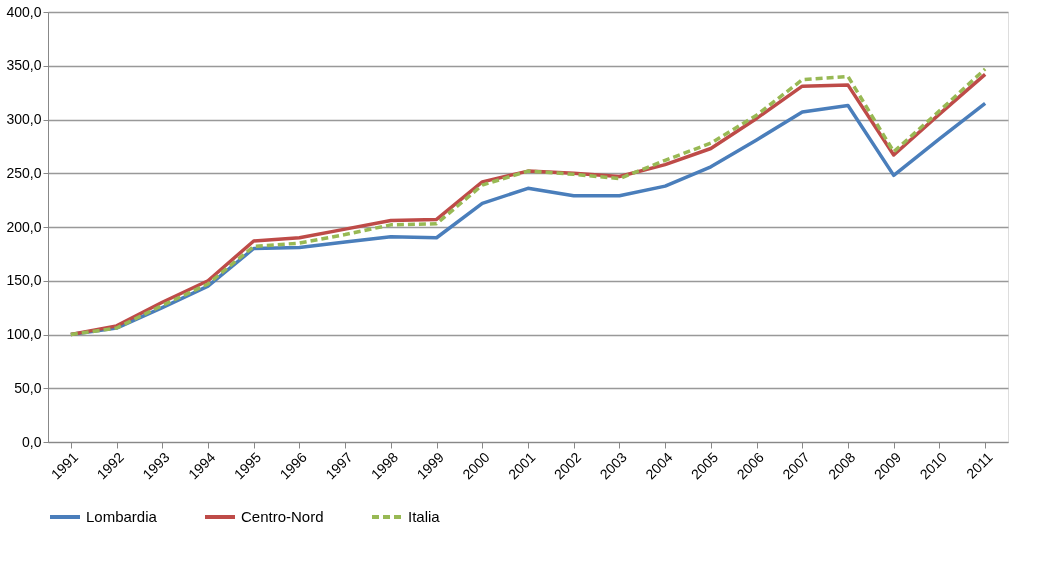 This screenshot has height=585, width=1063. Describe the element at coordinates (24, 172) in the screenshot. I see `y-tick-label: 250,0` at that location.